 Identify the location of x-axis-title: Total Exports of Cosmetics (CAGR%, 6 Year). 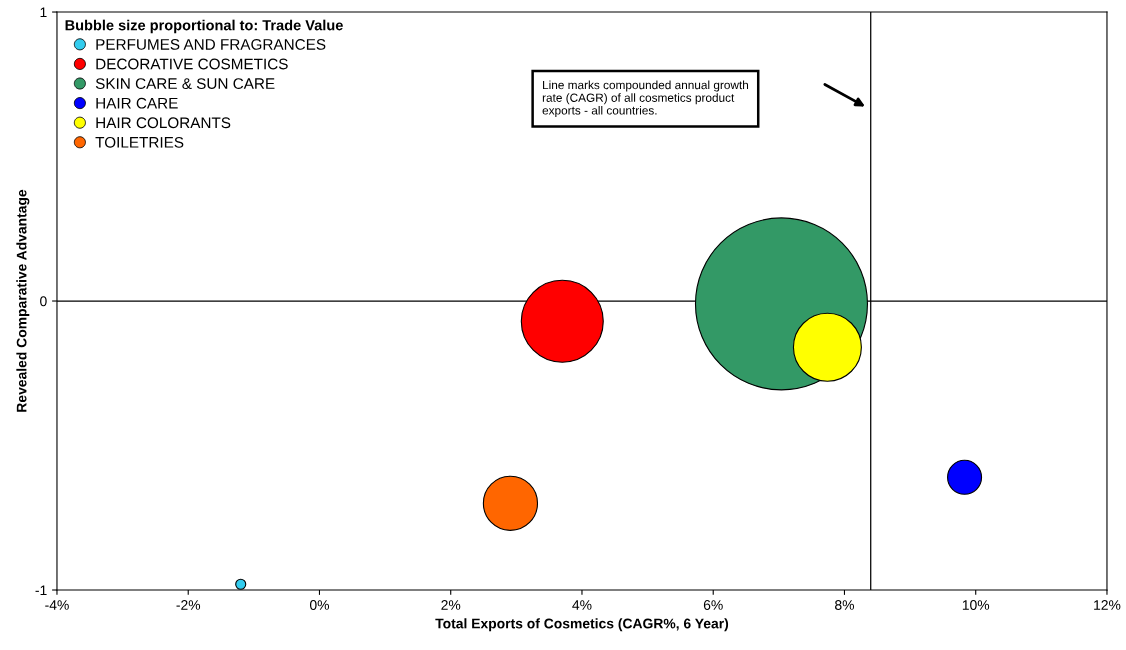
(582, 625).